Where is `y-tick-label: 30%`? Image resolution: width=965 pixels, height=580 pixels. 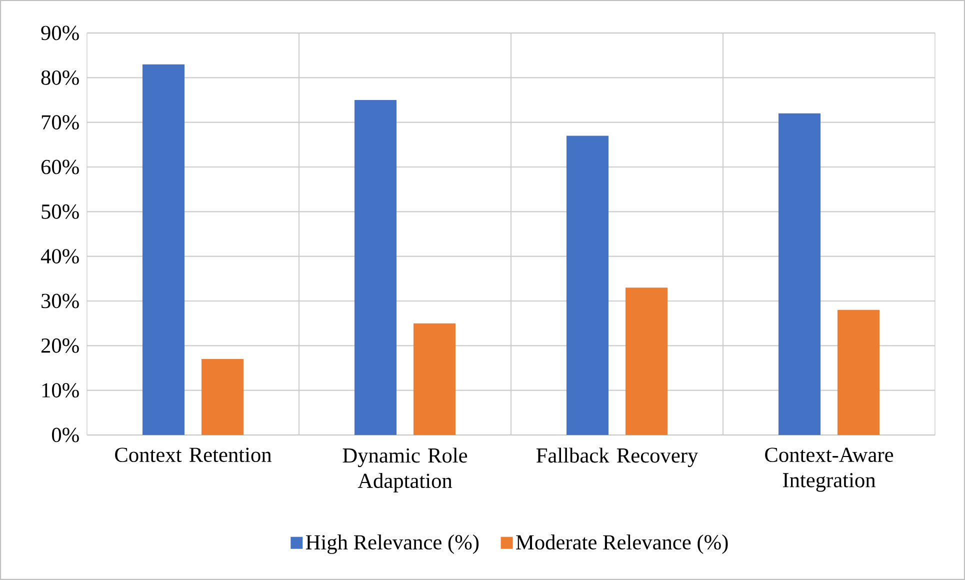
y-tick-label: 30% is located at coordinates (60, 301).